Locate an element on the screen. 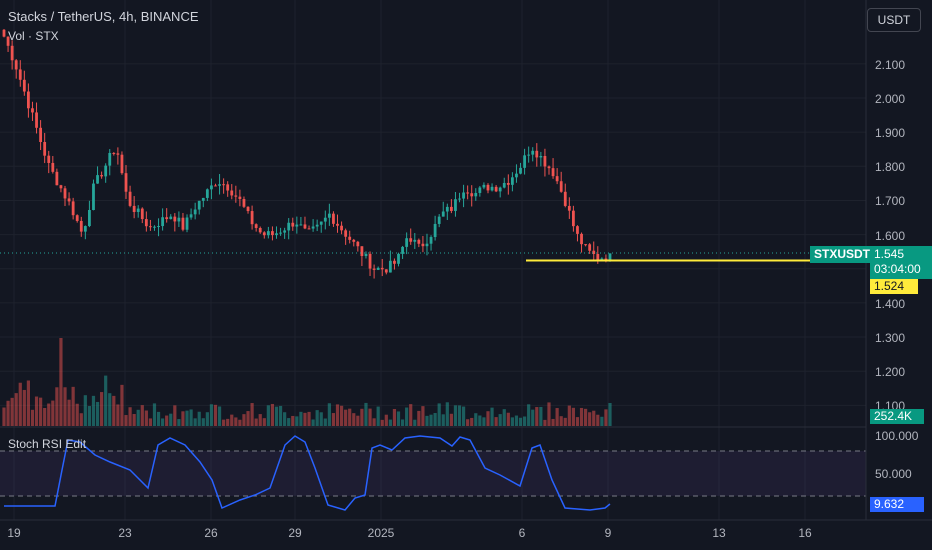  last-price-badge: 1.545 03:04:00 is located at coordinates (901, 262).